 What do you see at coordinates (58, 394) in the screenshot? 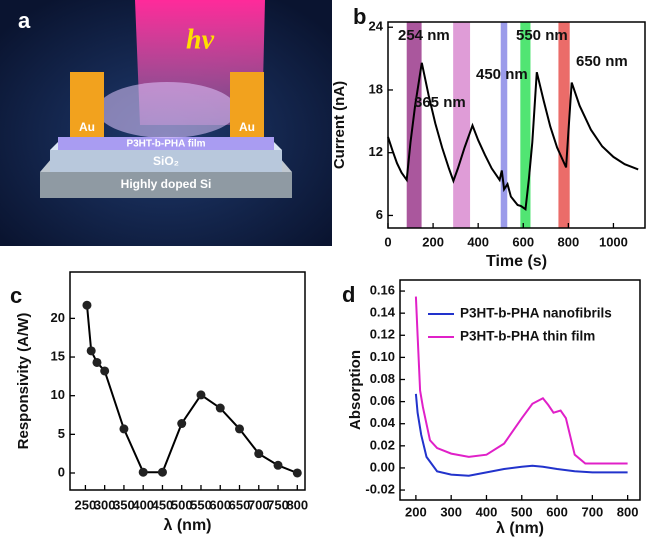
I see `y-tick-label: 10` at bounding box center [58, 394].